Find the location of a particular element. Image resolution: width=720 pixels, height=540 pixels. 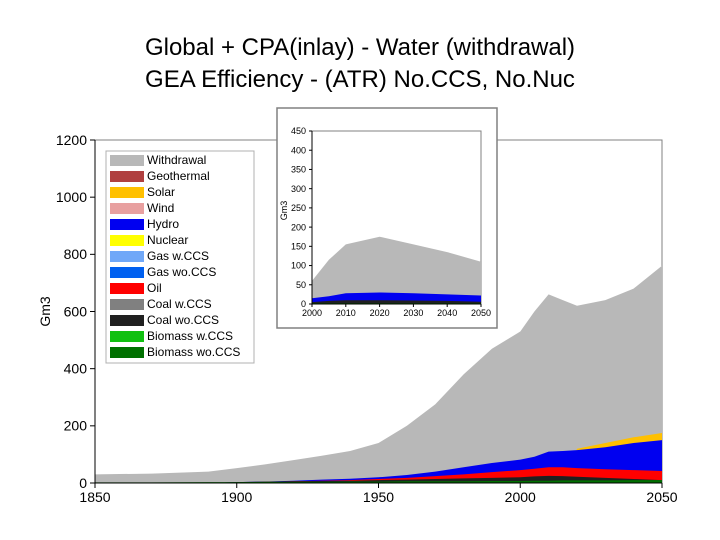

legend-label-hydro: Hydro is located at coordinates (163, 224).